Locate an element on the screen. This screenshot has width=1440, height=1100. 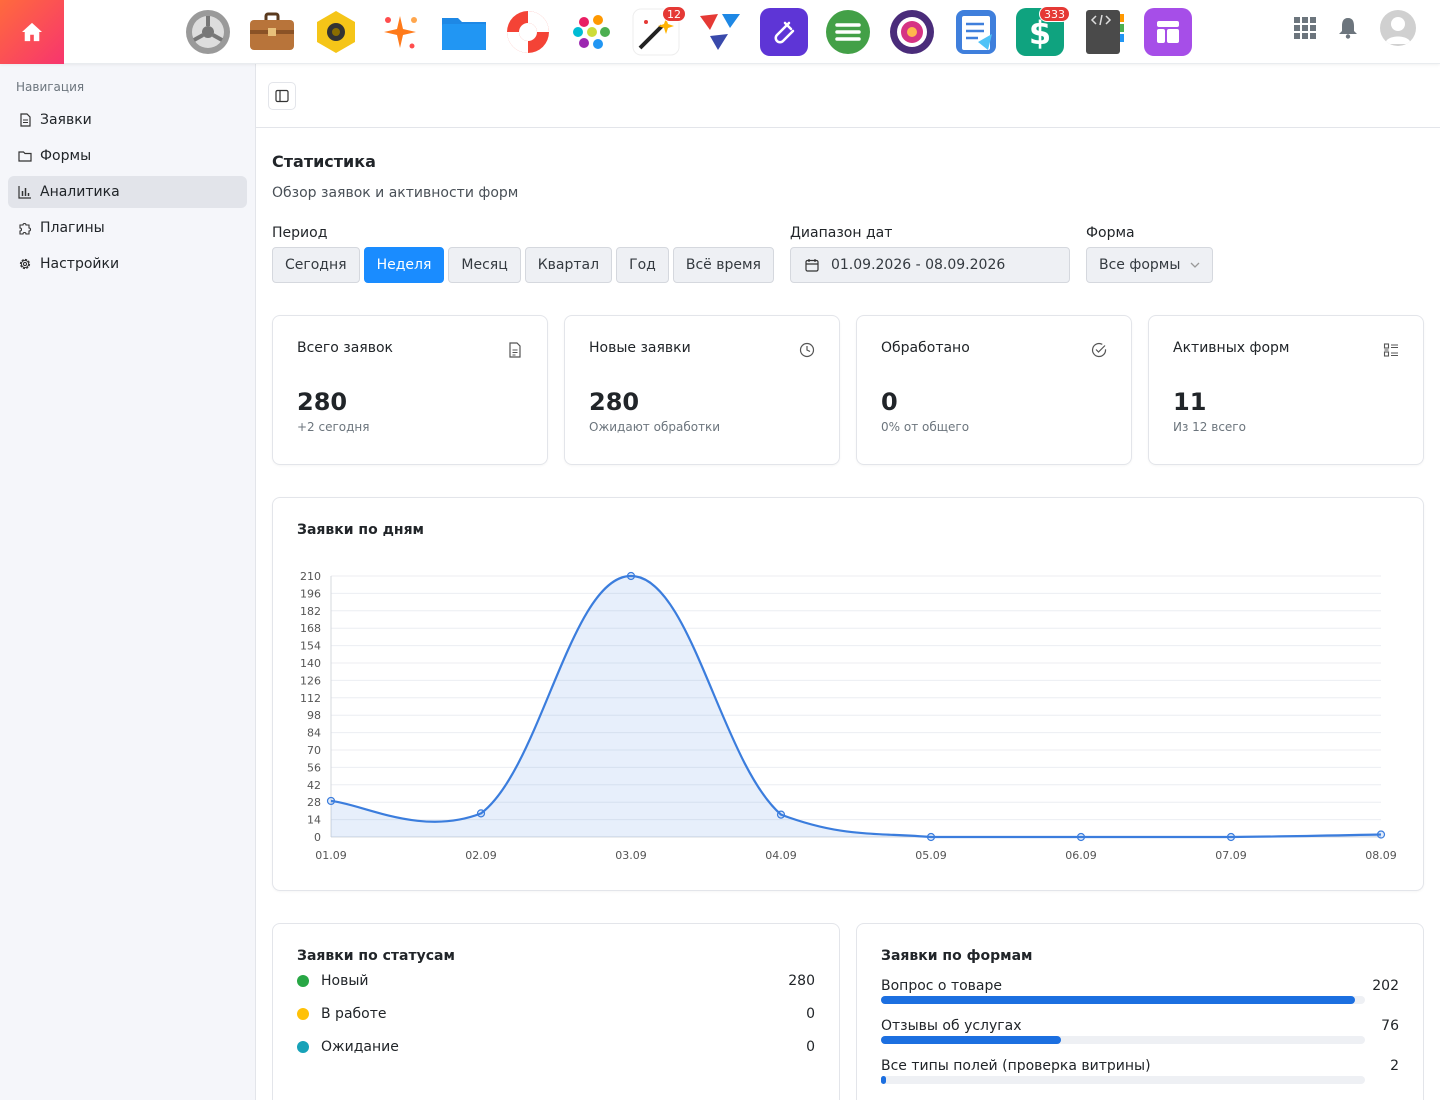
form-name: Вопрос о товаре is located at coordinates (941, 986).